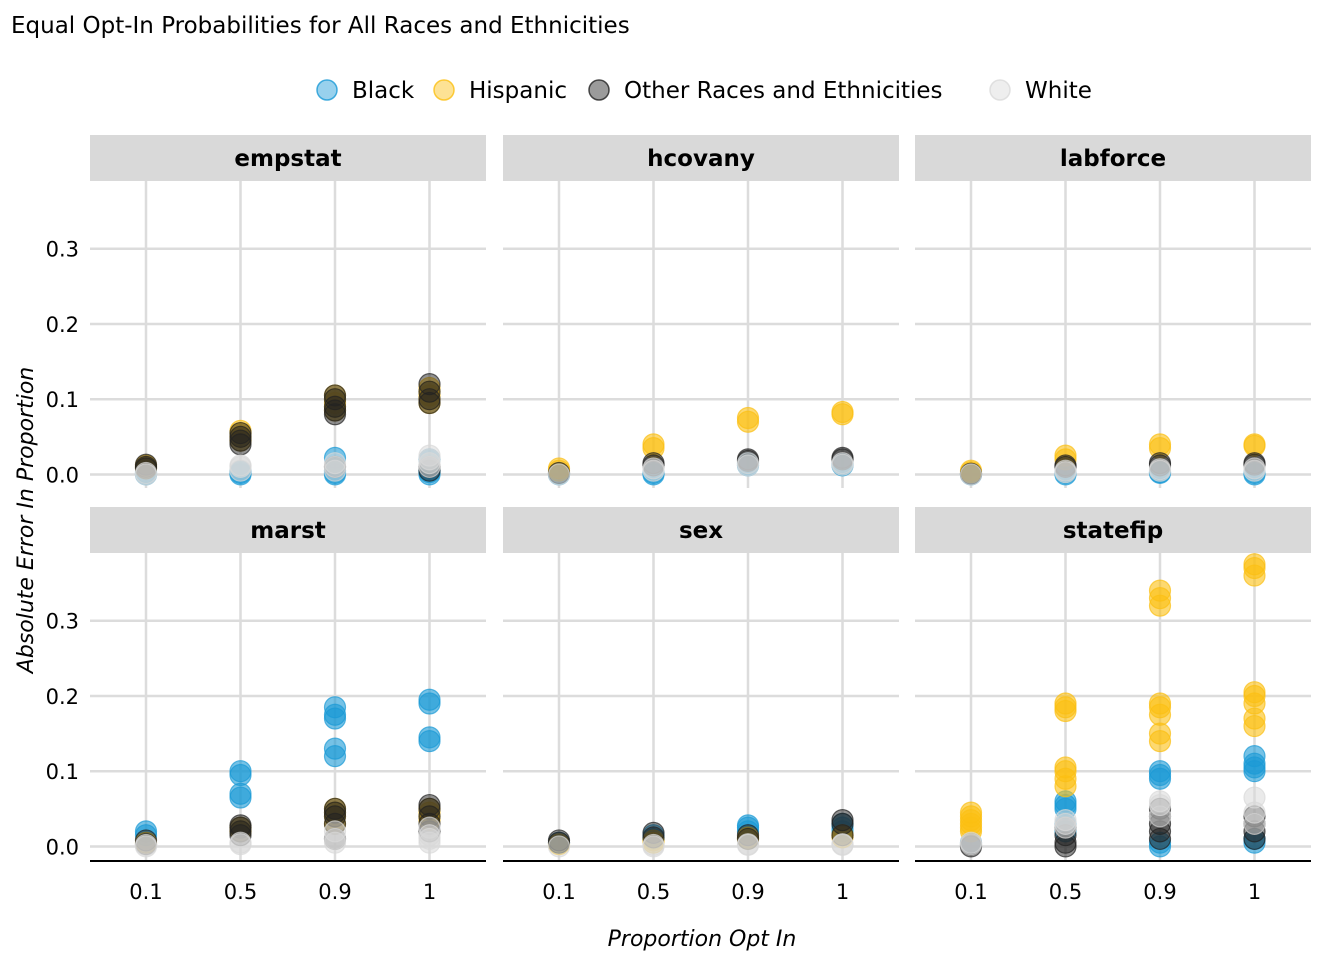 The image size is (1344, 960). Describe the element at coordinates (701, 311) in the screenshot. I see `panel-hcovany: hcovany` at that location.